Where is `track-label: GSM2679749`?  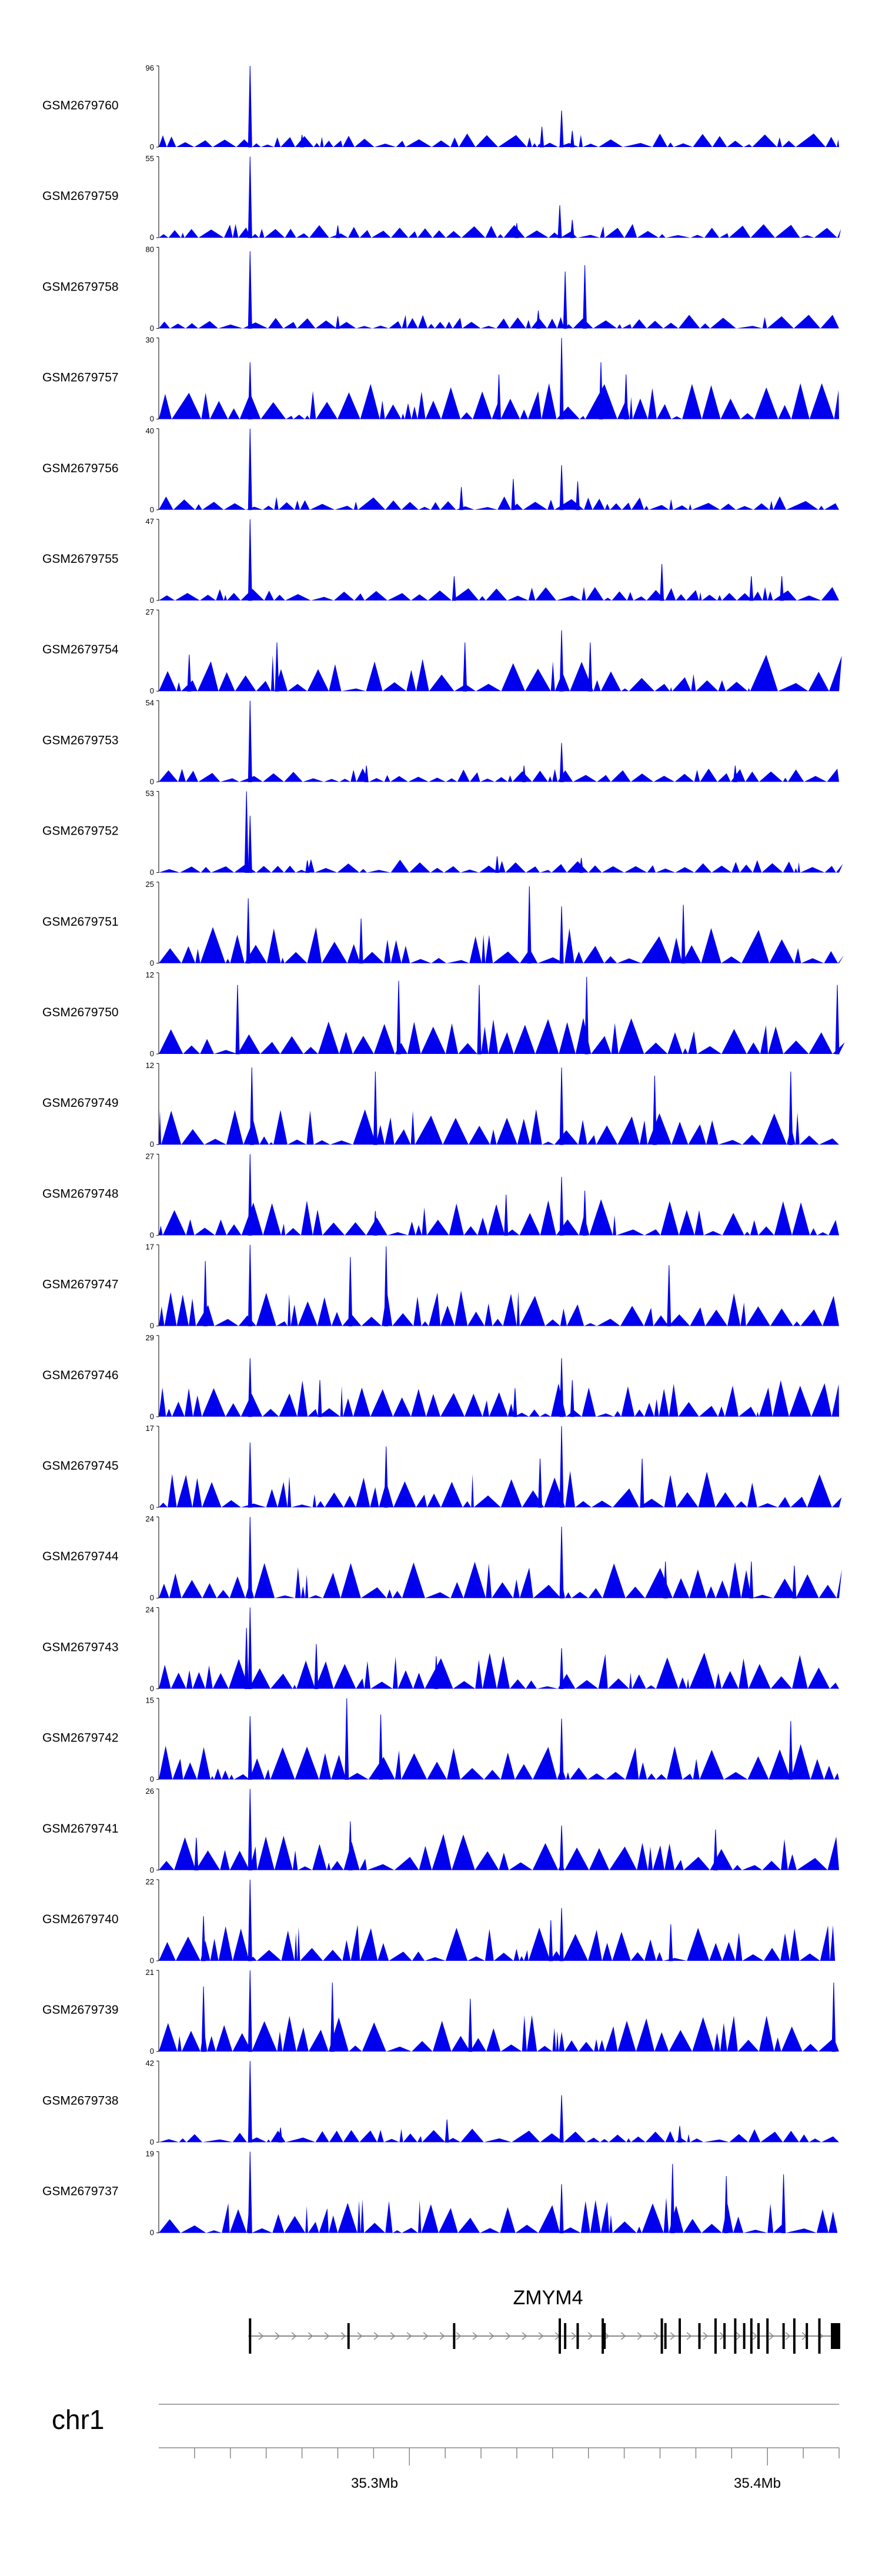
track-label: GSM2679749 is located at coordinates (80, 1103).